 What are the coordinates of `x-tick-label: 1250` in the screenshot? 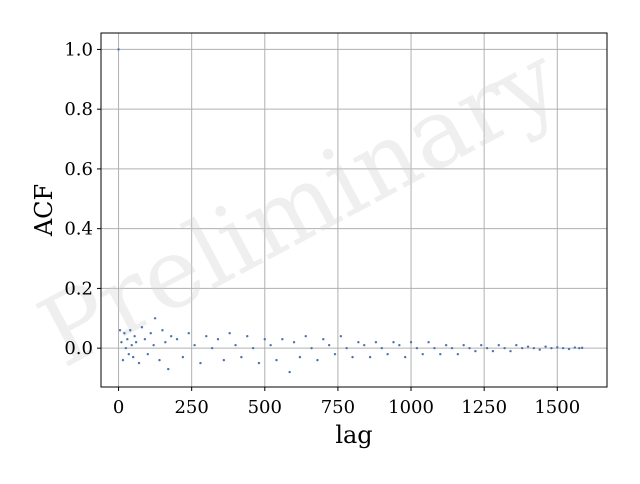 It's located at (484, 407).